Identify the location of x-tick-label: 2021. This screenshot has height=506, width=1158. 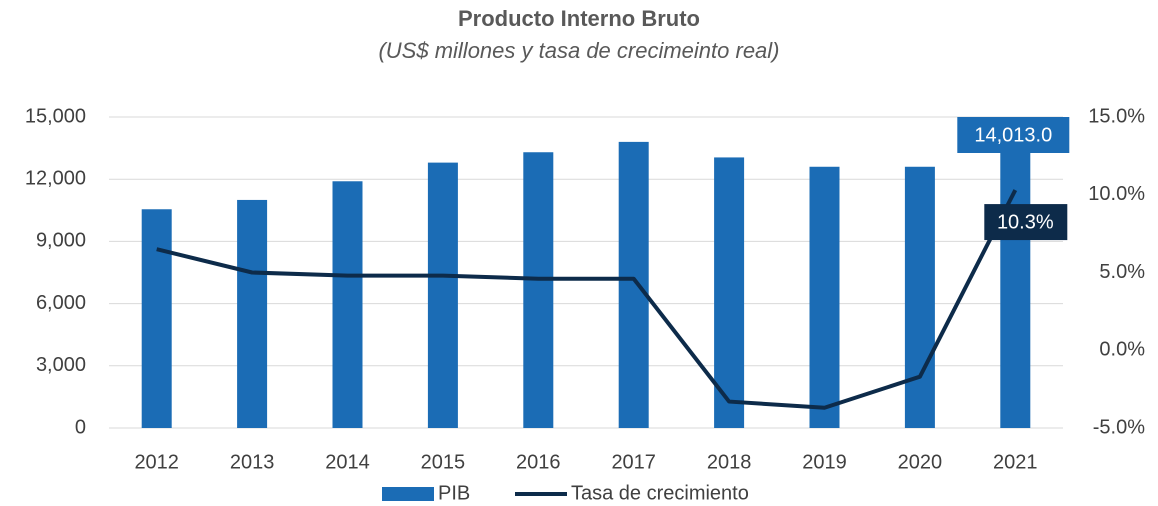
(1015, 462).